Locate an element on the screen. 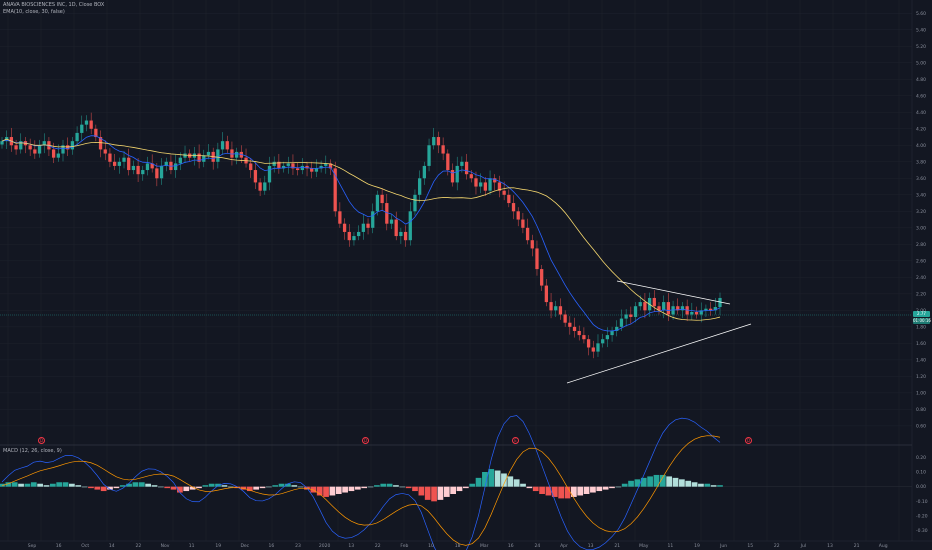 This screenshot has height=550, width=932. price-axis-label: 1.80 is located at coordinates (921, 327).